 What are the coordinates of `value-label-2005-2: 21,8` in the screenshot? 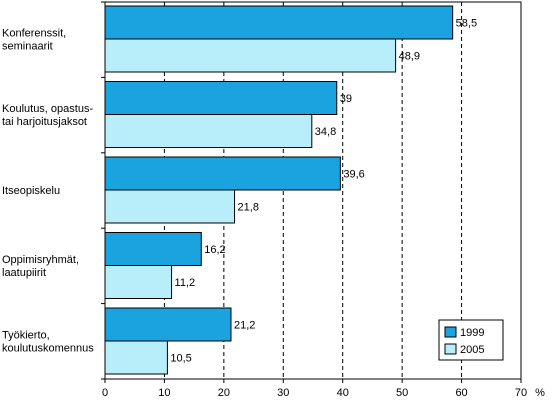 It's located at (248, 208).